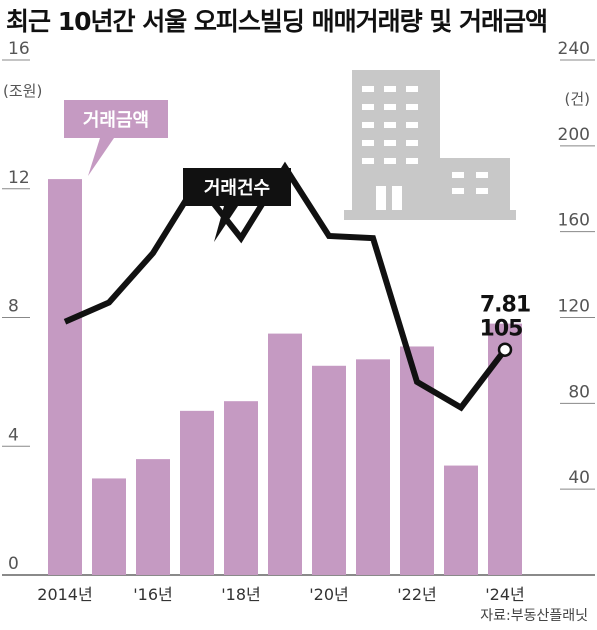 The image size is (597, 630). What do you see at coordinates (579, 392) in the screenshot?
I see `right-tick-label: 80` at bounding box center [579, 392].